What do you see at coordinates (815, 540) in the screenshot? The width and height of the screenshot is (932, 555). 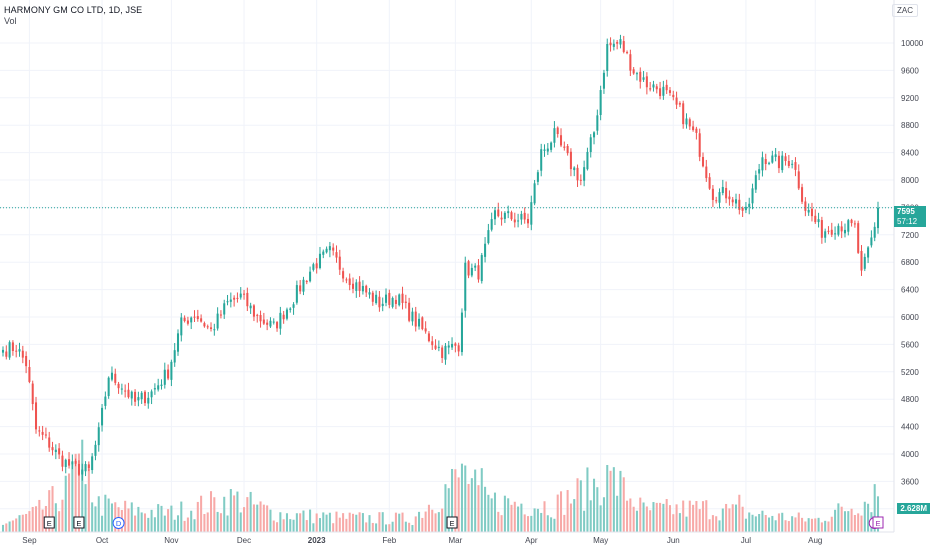 I see `time-tick-label: Aug` at bounding box center [815, 540].